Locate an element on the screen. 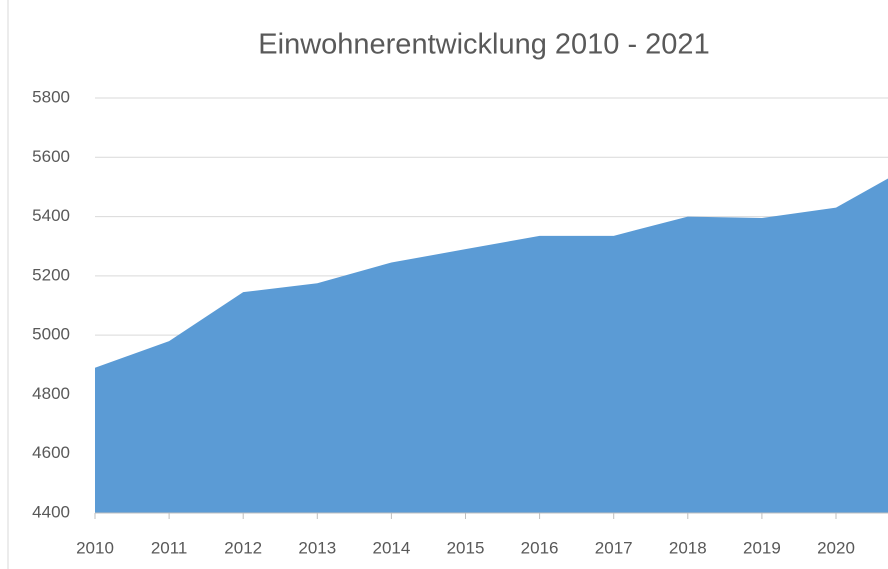 The height and width of the screenshot is (569, 888). y-tick-label: 5600 is located at coordinates (51, 156).